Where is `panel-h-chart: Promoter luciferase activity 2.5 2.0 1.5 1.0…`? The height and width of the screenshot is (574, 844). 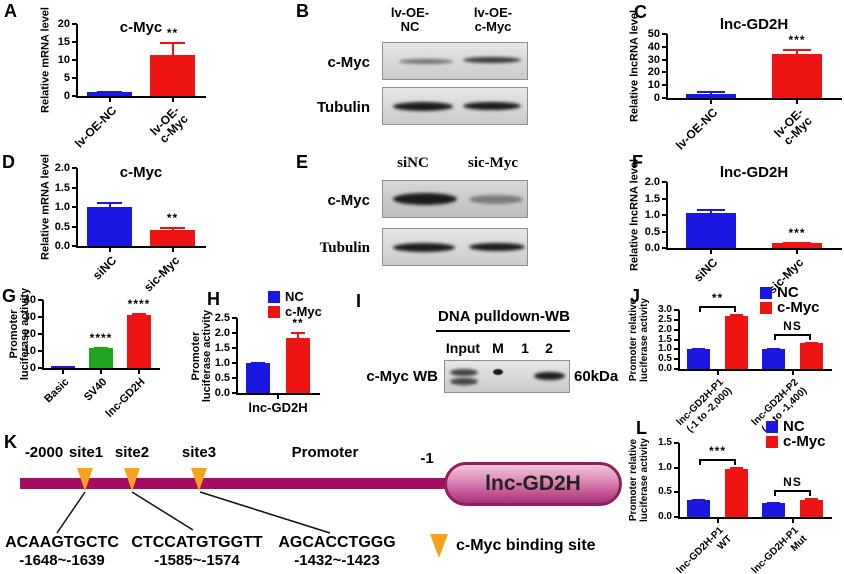 panel-h-chart: Promoter luciferase activity 2.5 2.0 1.5 1.0… is located at coordinates (241, 359).